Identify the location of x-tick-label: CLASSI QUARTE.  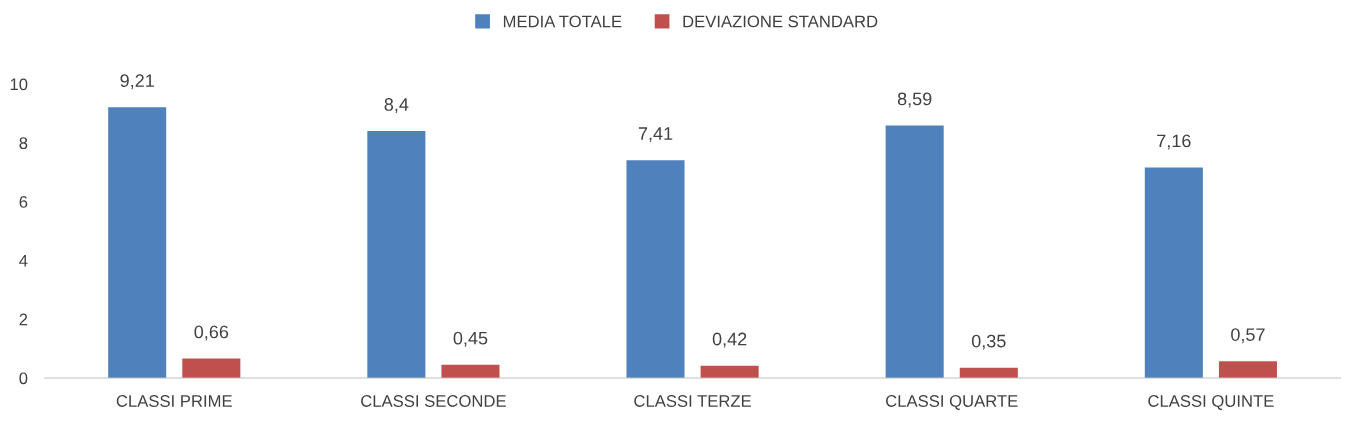
(952, 402).